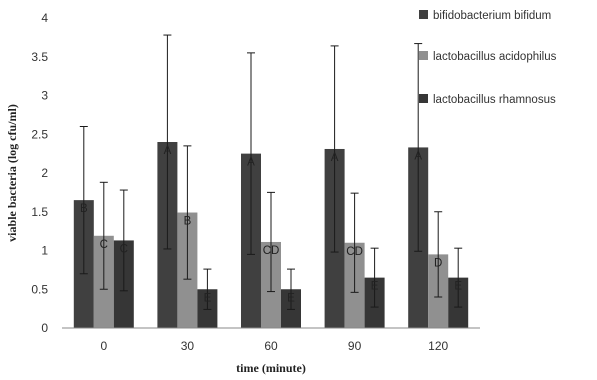 Image resolution: width=597 pixels, height=380 pixels. Describe the element at coordinates (39, 212) in the screenshot. I see `y-tick-label: 1.5` at that location.